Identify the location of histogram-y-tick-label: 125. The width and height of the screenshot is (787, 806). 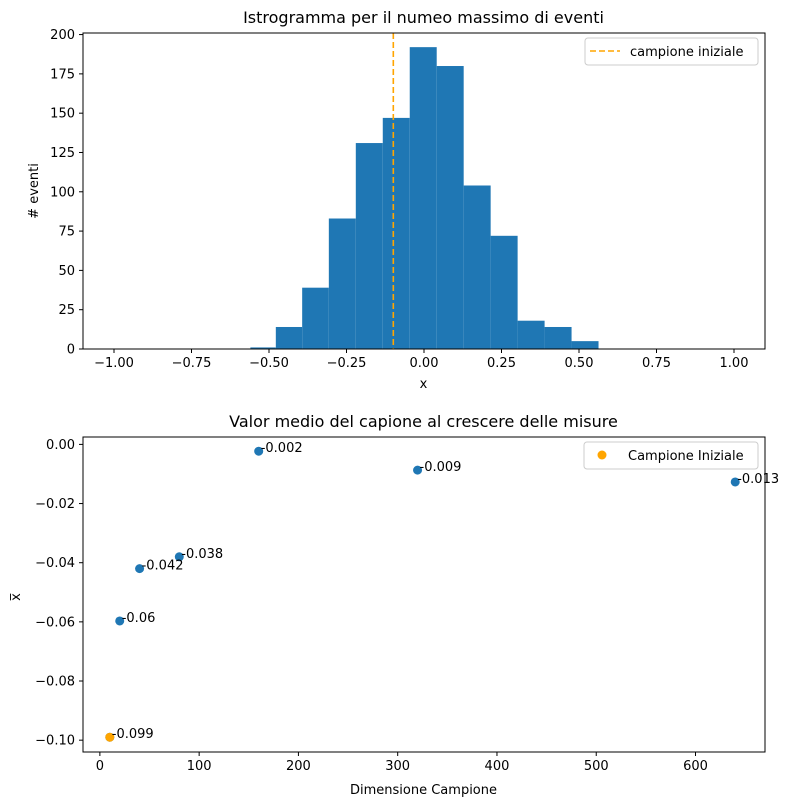
(62, 153).